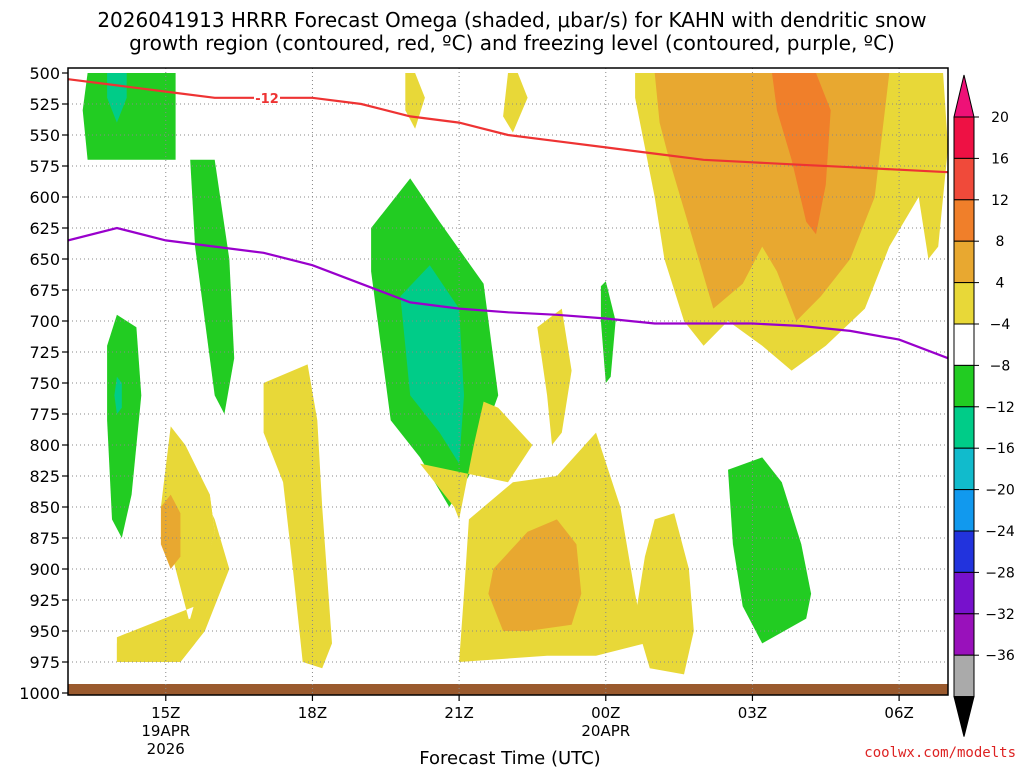  What do you see at coordinates (752, 713) in the screenshot?
I see `x-tick-label: 03Z` at bounding box center [752, 713].